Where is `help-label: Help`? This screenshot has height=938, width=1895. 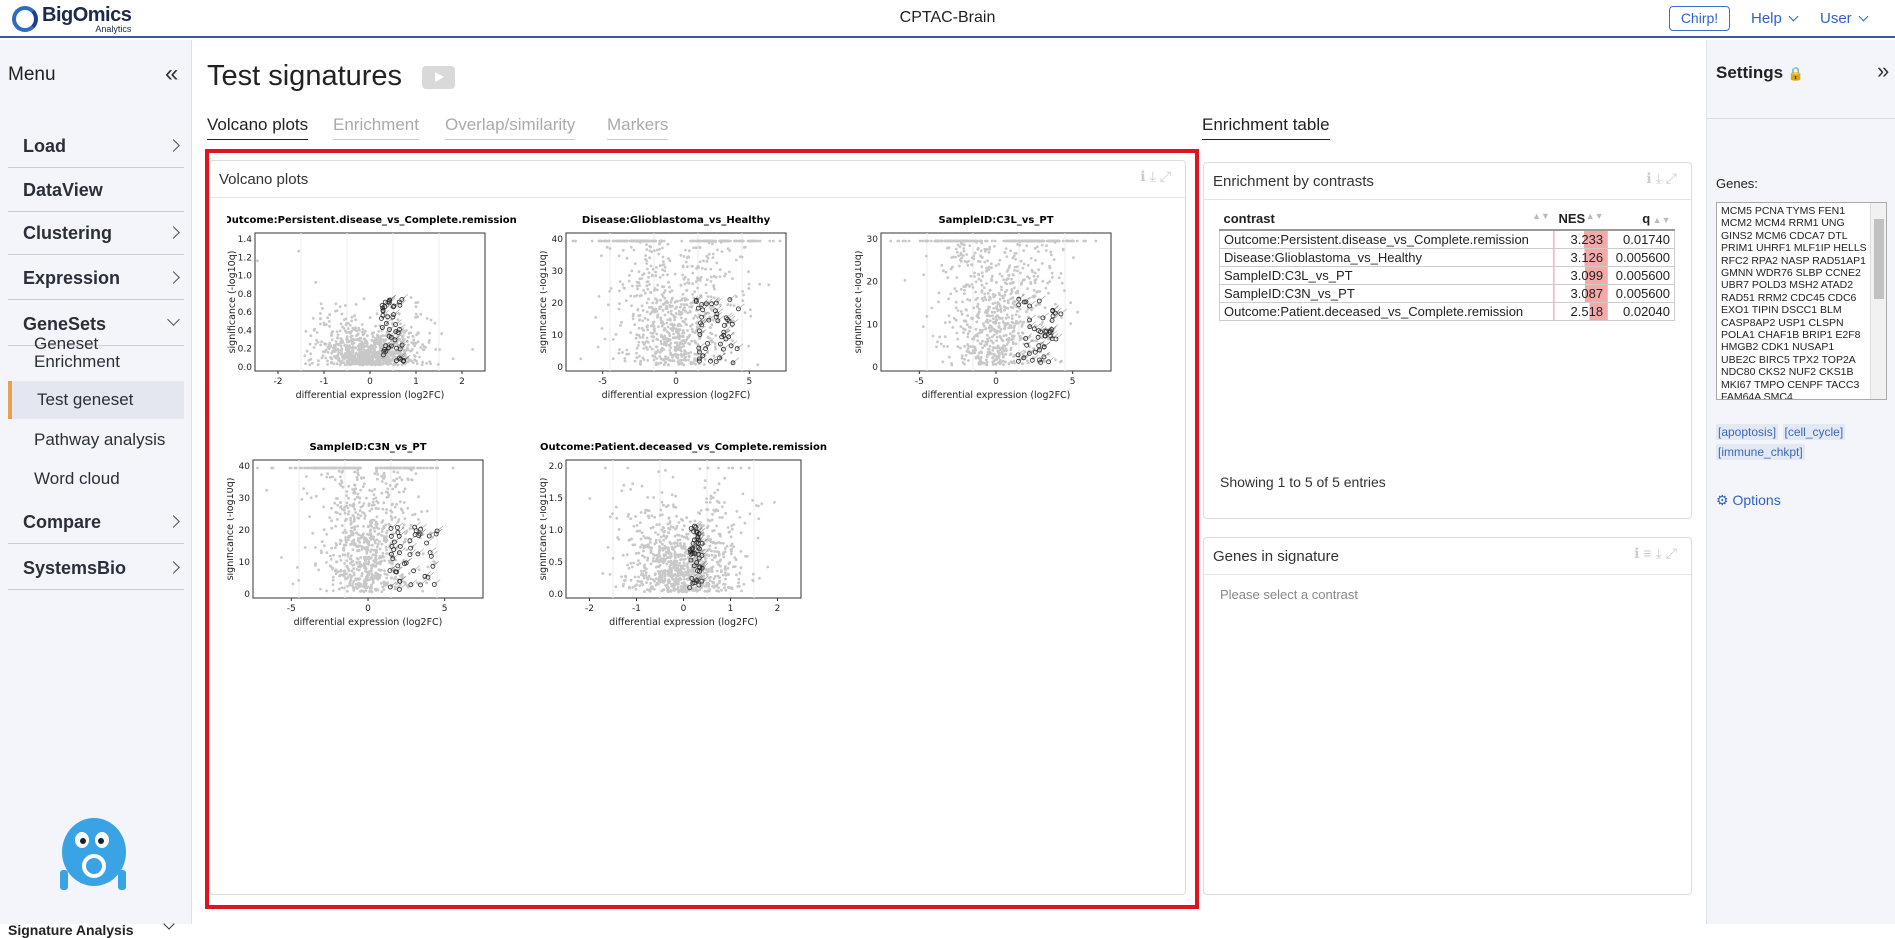 help-label: Help is located at coordinates (1766, 18).